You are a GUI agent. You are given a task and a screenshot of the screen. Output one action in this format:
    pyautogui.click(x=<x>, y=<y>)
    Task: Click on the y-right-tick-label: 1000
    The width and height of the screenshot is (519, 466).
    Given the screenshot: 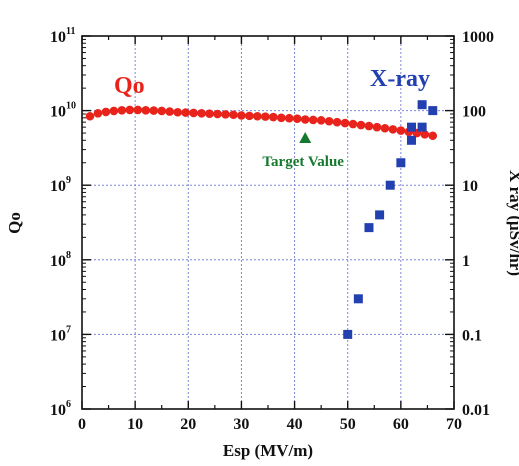 What is the action you would take?
    pyautogui.click(x=478, y=37)
    